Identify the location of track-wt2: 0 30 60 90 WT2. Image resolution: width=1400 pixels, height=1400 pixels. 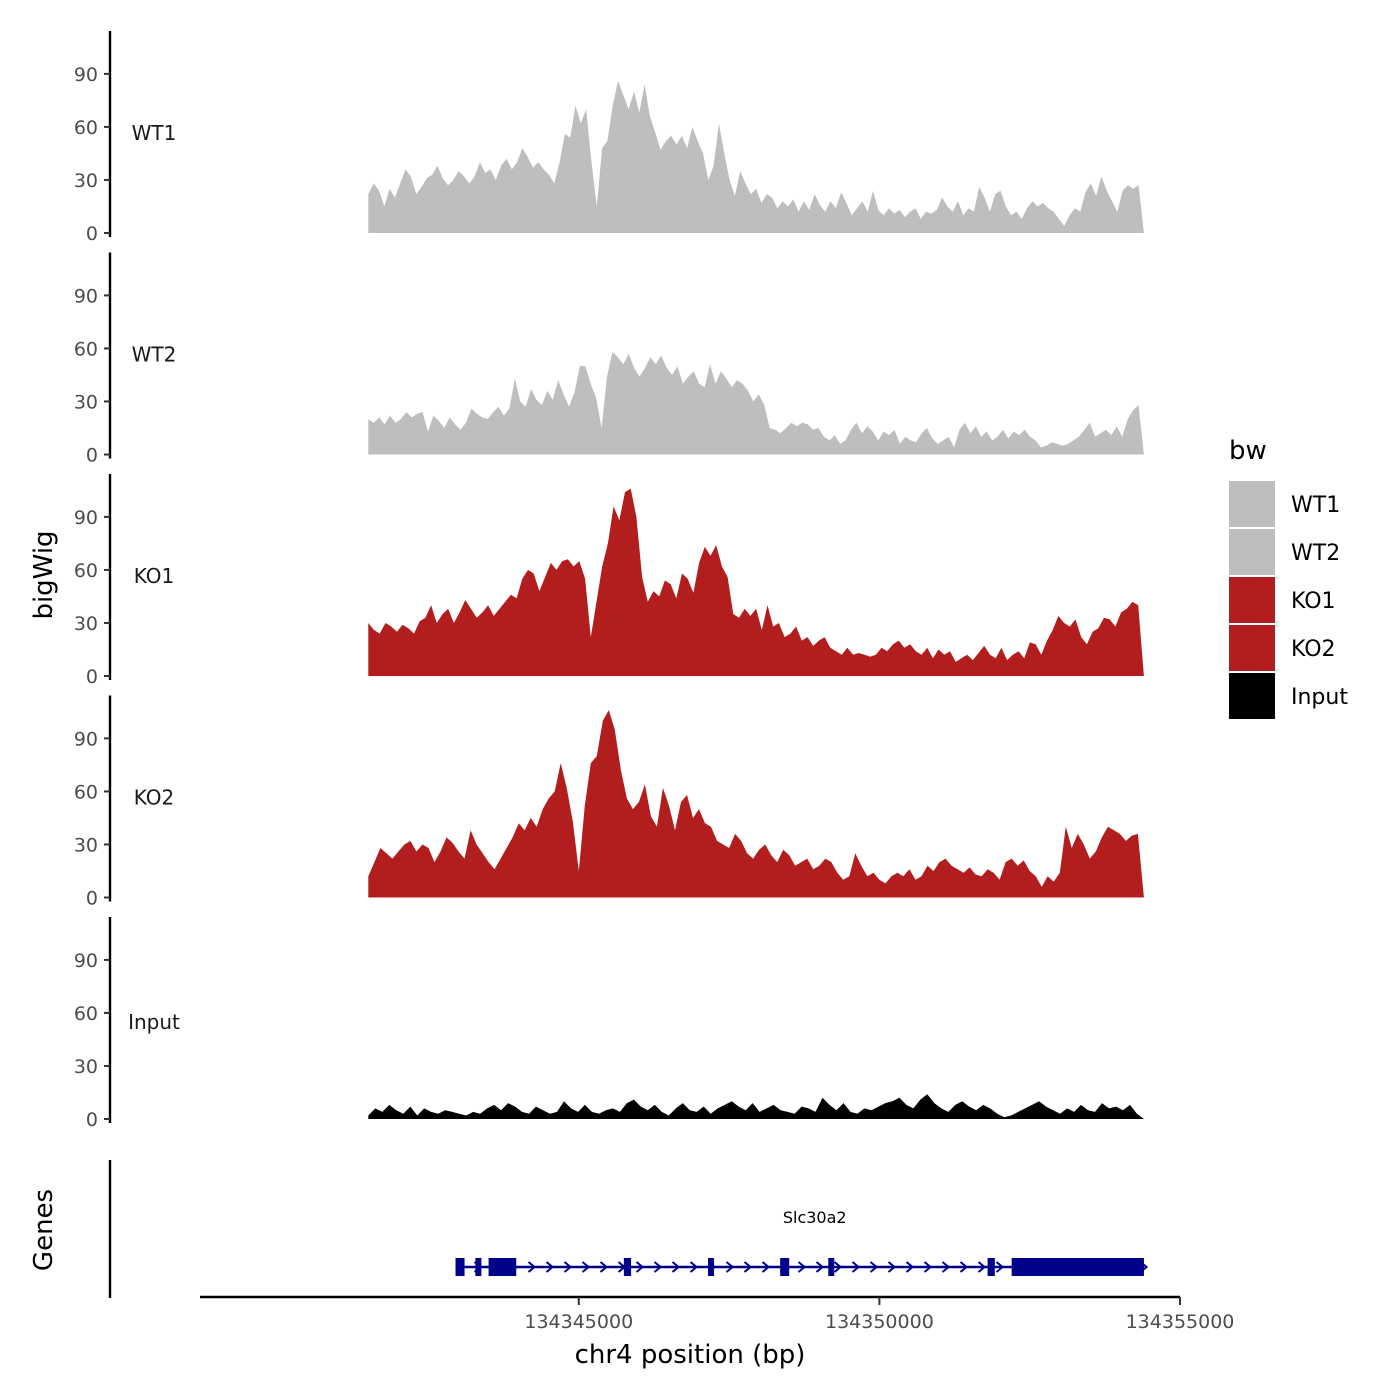
(609, 359).